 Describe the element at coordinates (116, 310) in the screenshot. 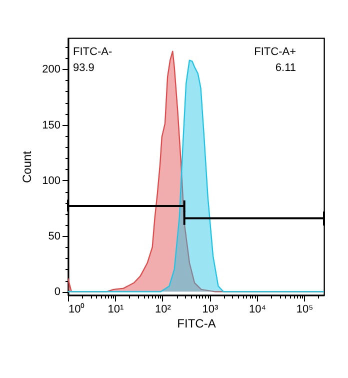

I see `x-tick-label: 10¹` at that location.